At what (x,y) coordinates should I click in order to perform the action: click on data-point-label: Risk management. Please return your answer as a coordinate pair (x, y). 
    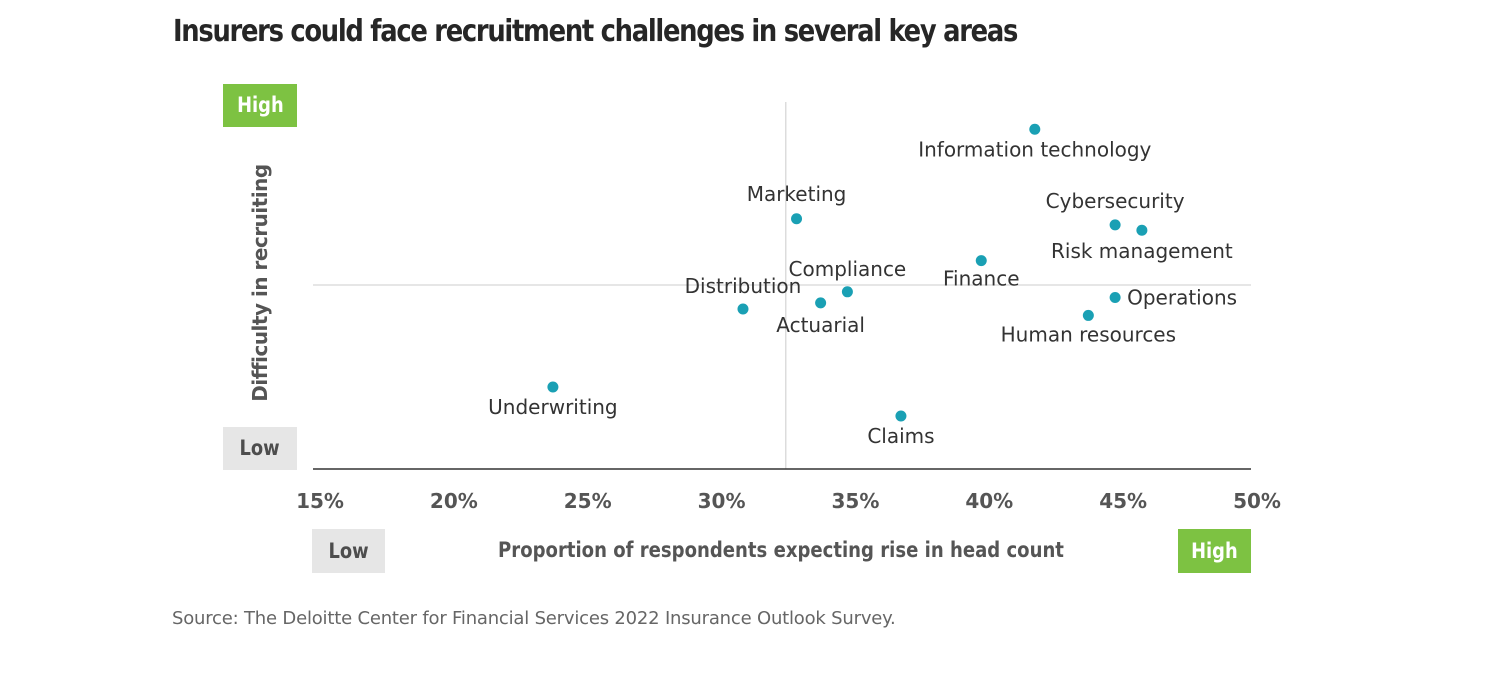
    Looking at the image, I should click on (1142, 251).